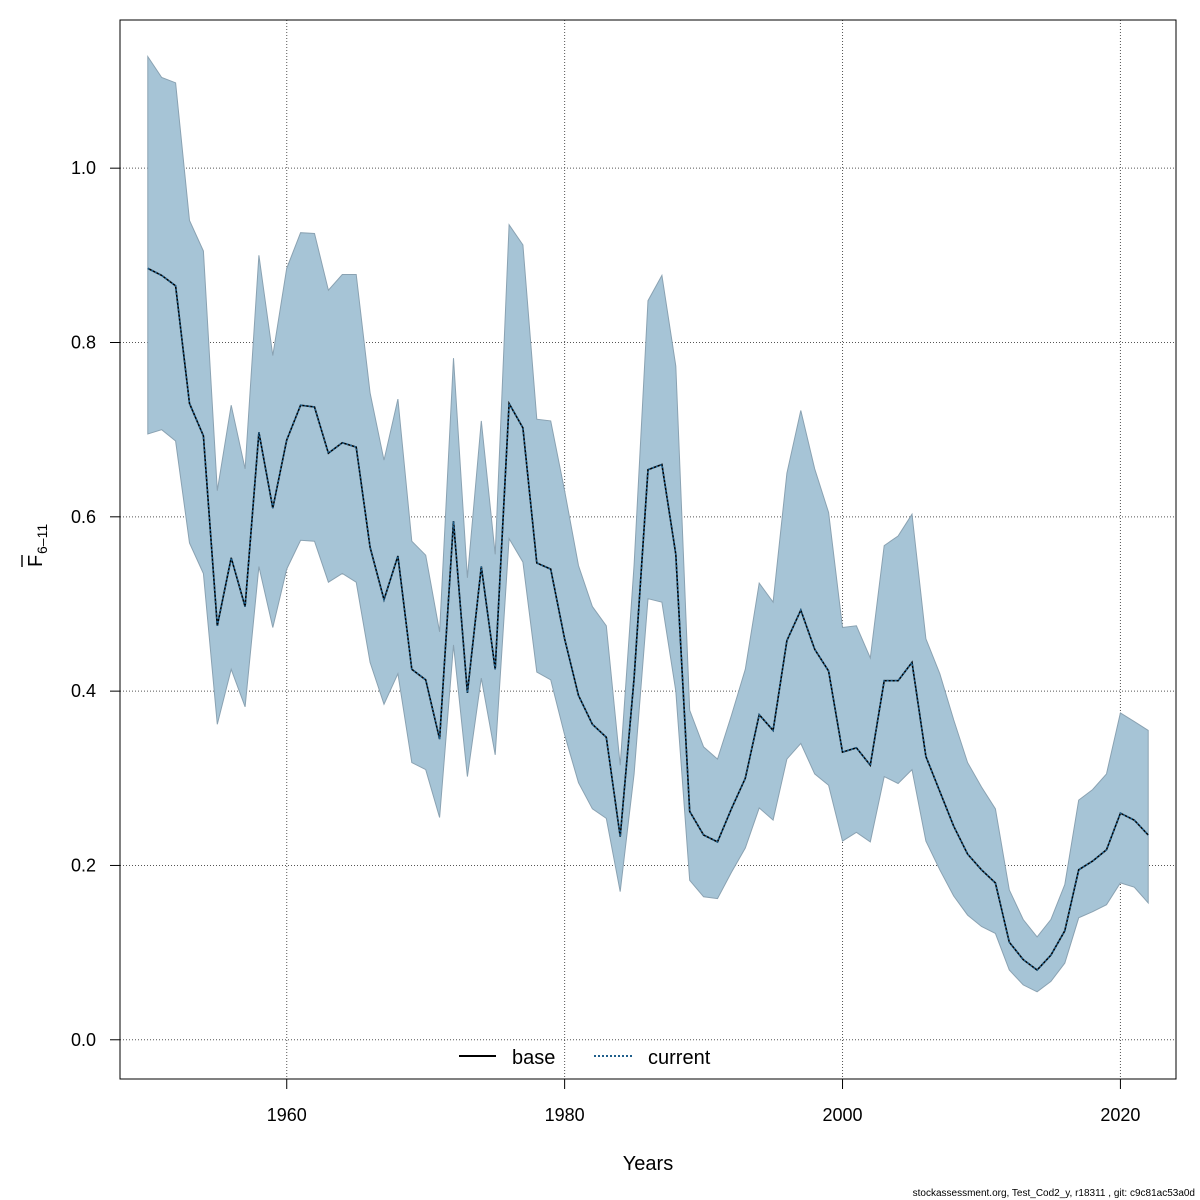 The height and width of the screenshot is (1200, 1200). I want to click on y-tick-label: 0.6, so click(83, 517).